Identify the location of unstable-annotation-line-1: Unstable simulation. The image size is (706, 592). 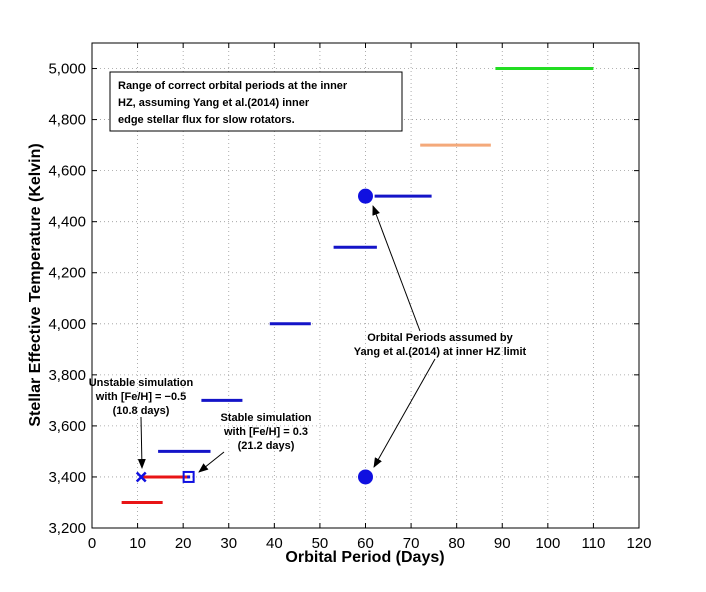
(141, 383).